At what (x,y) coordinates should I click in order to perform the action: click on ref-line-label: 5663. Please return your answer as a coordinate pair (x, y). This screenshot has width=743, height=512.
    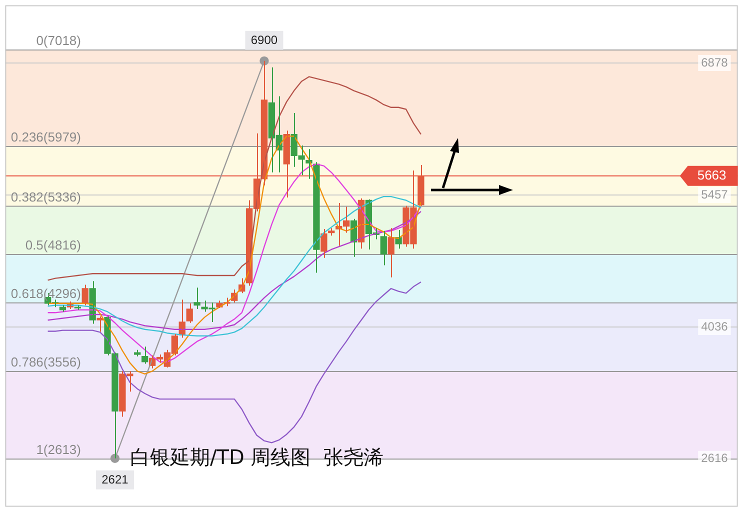
    Looking at the image, I should click on (711, 174).